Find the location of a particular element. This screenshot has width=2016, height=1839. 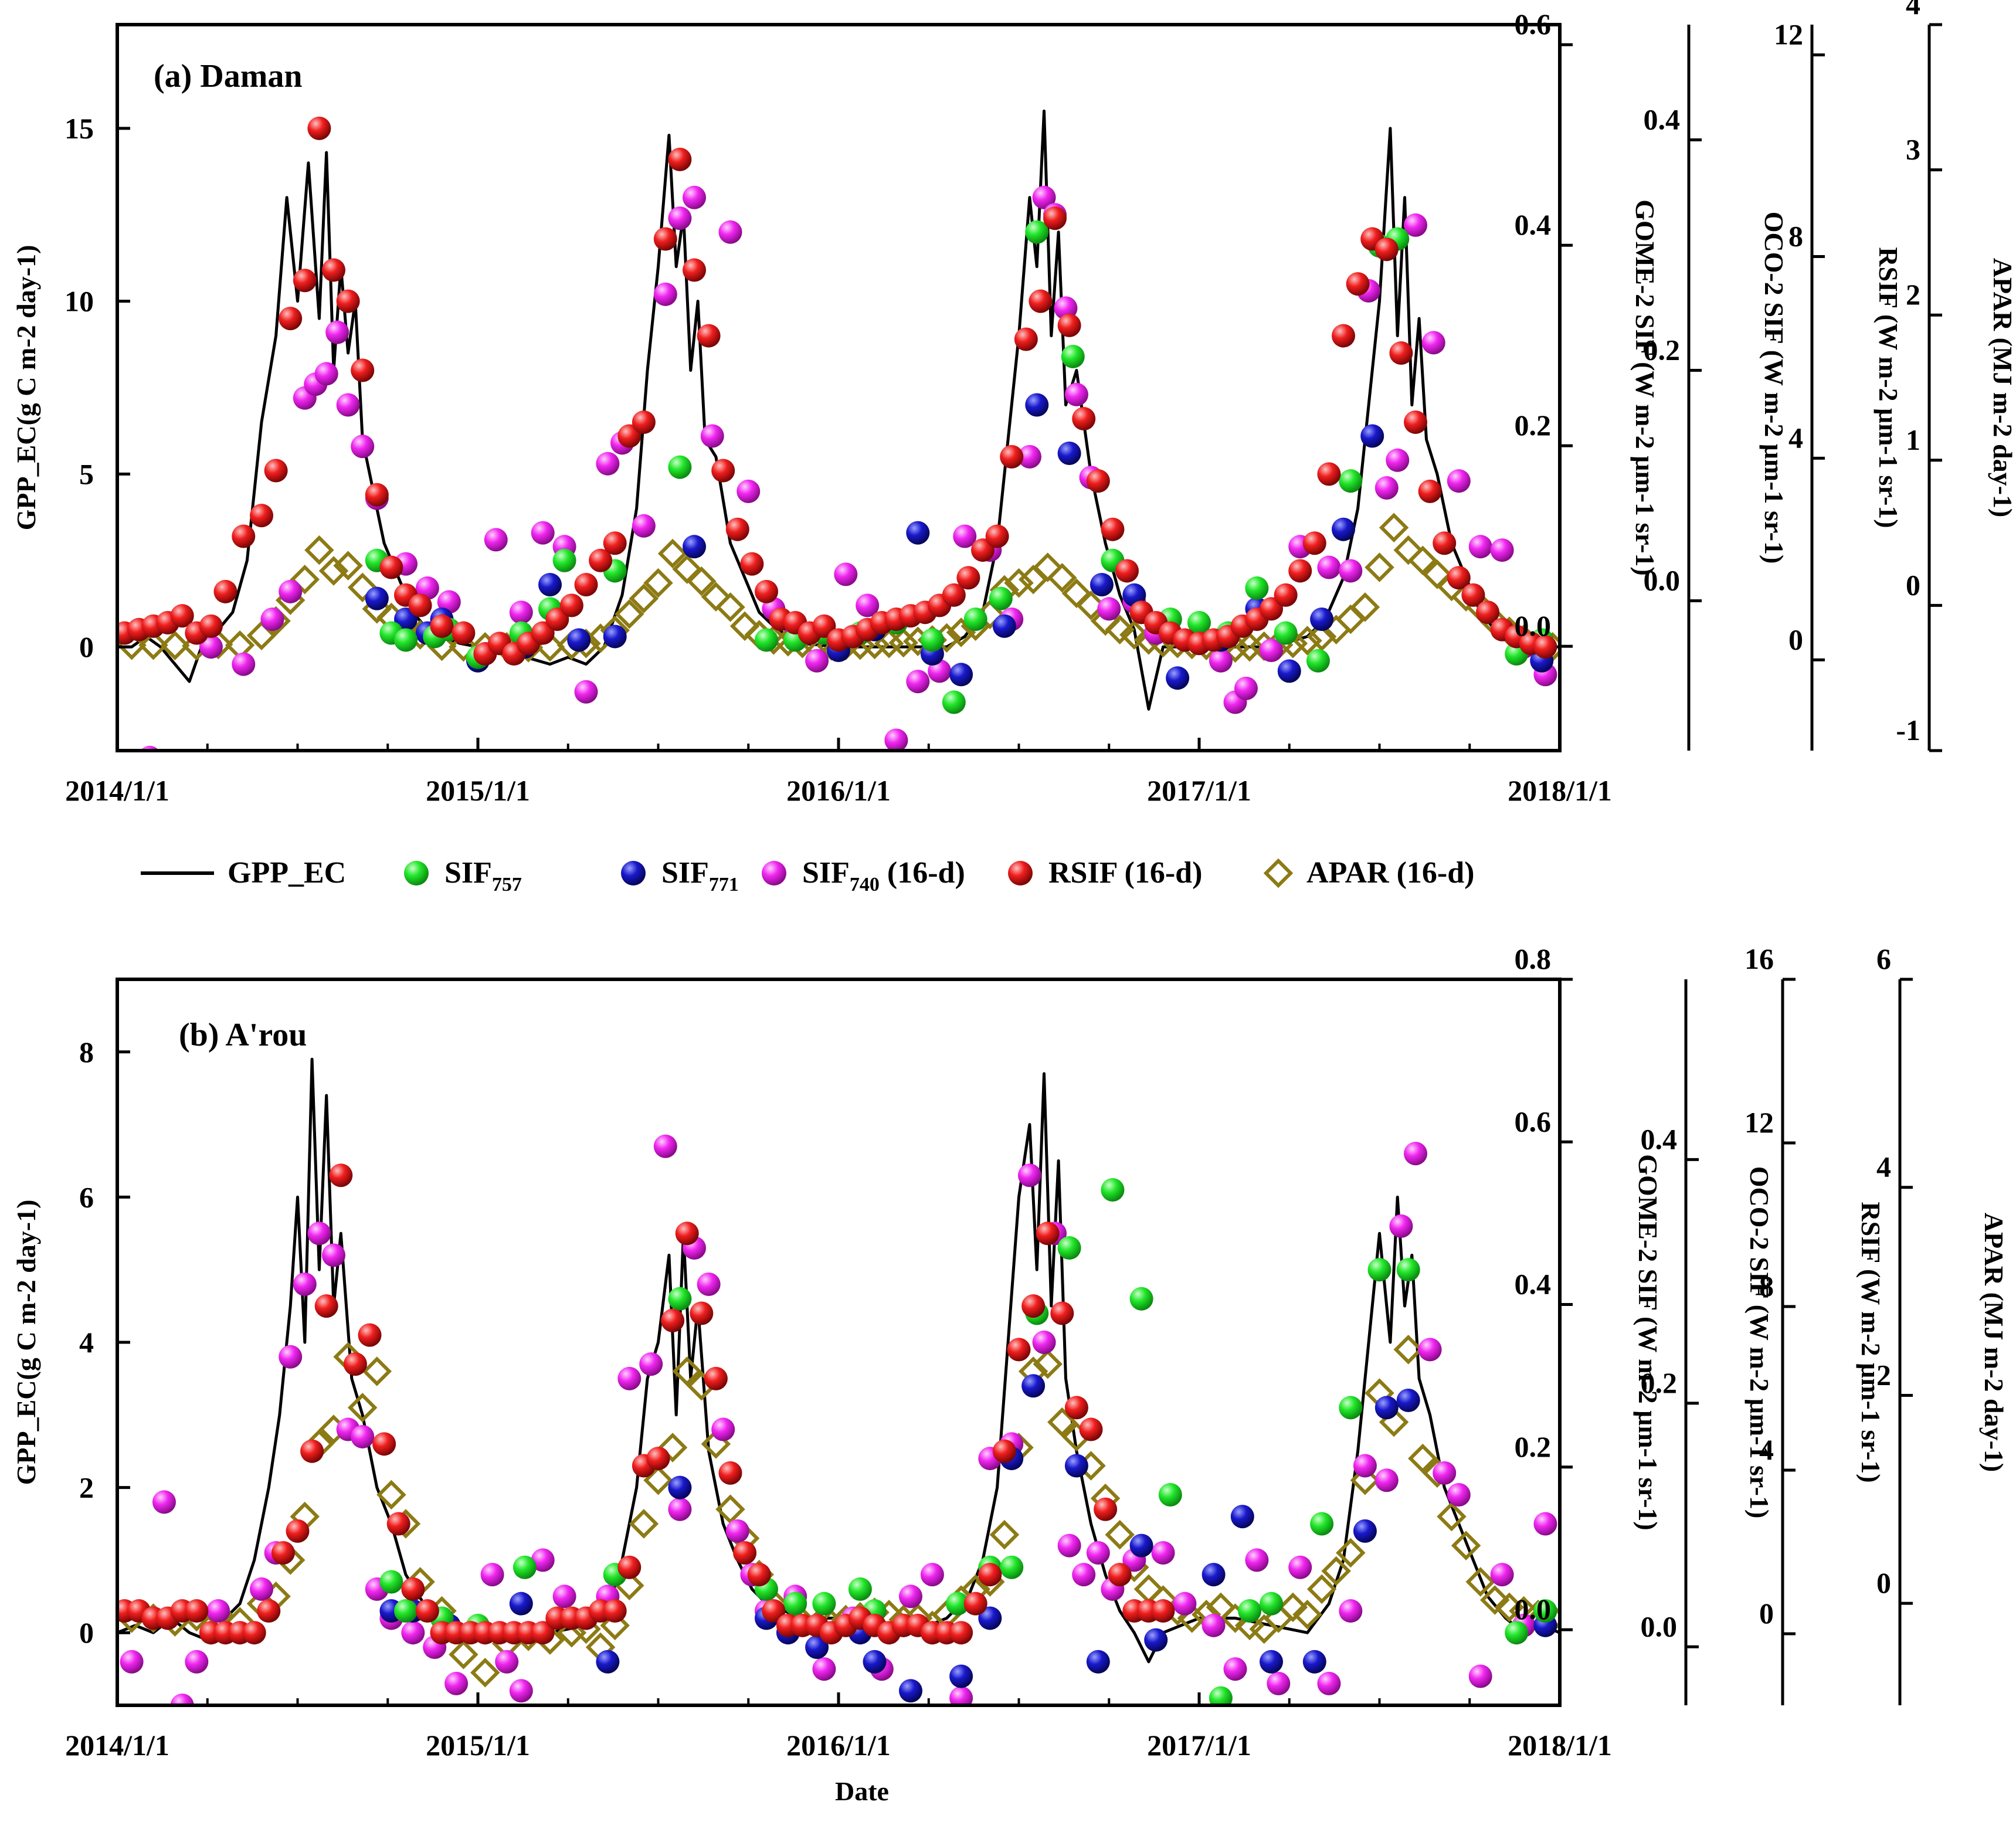

legend-label: SIF757 is located at coordinates (483, 875).